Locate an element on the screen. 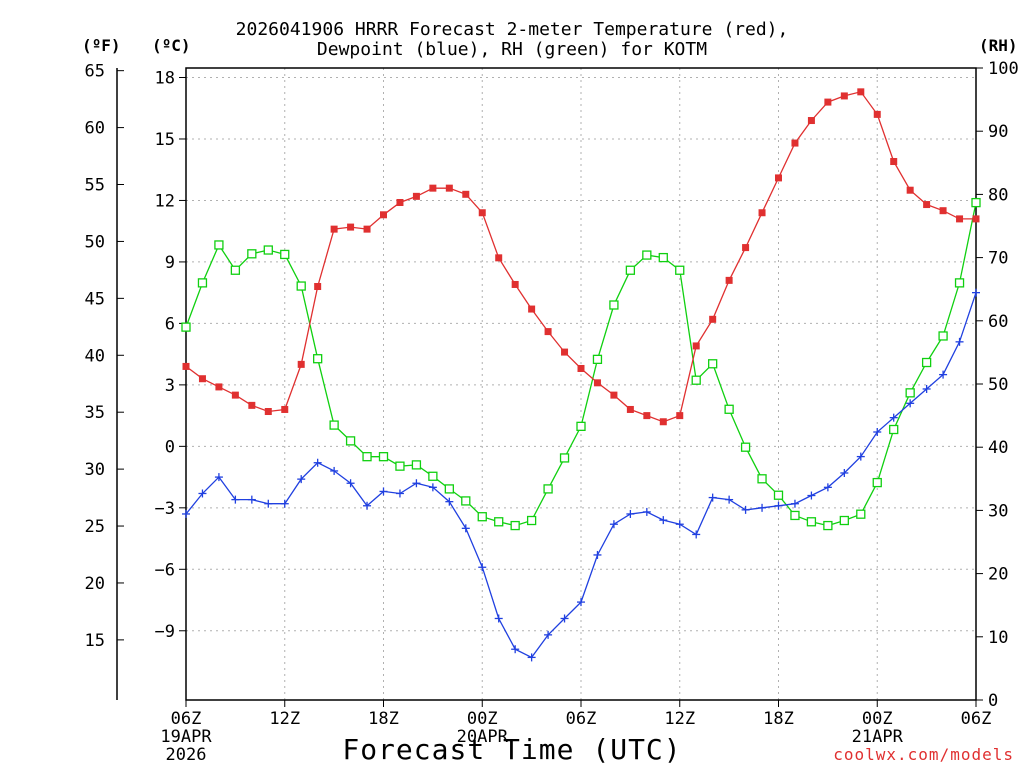 The height and width of the screenshot is (768, 1024). fahrenheit-tick-label: 20 is located at coordinates (95, 584).